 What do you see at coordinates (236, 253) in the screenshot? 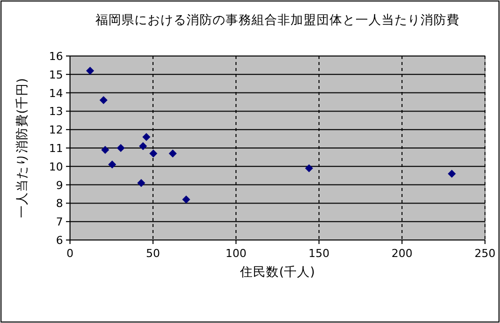
I see `x-tick-label: 100` at bounding box center [236, 253].